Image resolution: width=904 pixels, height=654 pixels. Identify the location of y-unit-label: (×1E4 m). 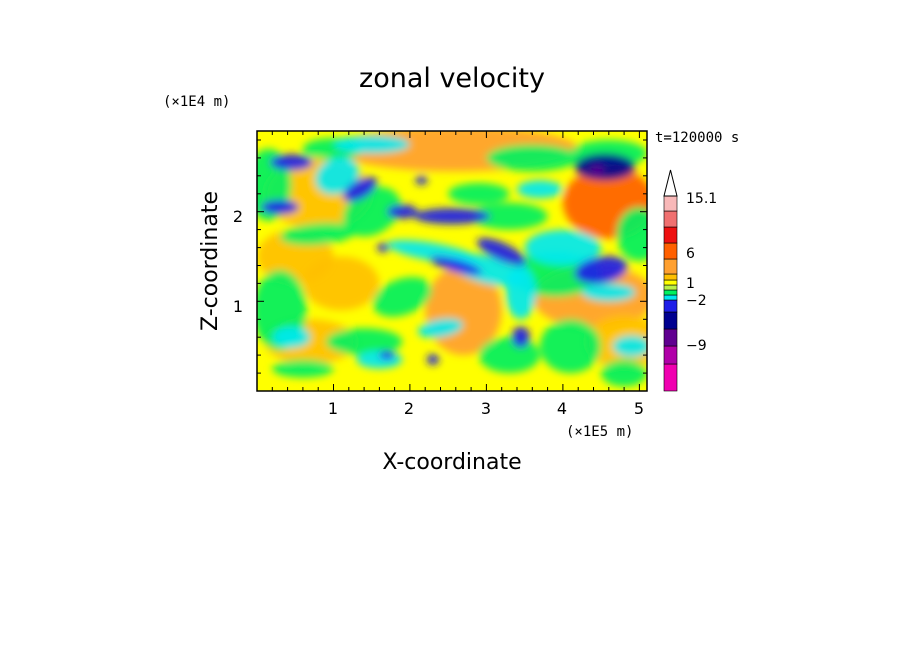
(196, 102).